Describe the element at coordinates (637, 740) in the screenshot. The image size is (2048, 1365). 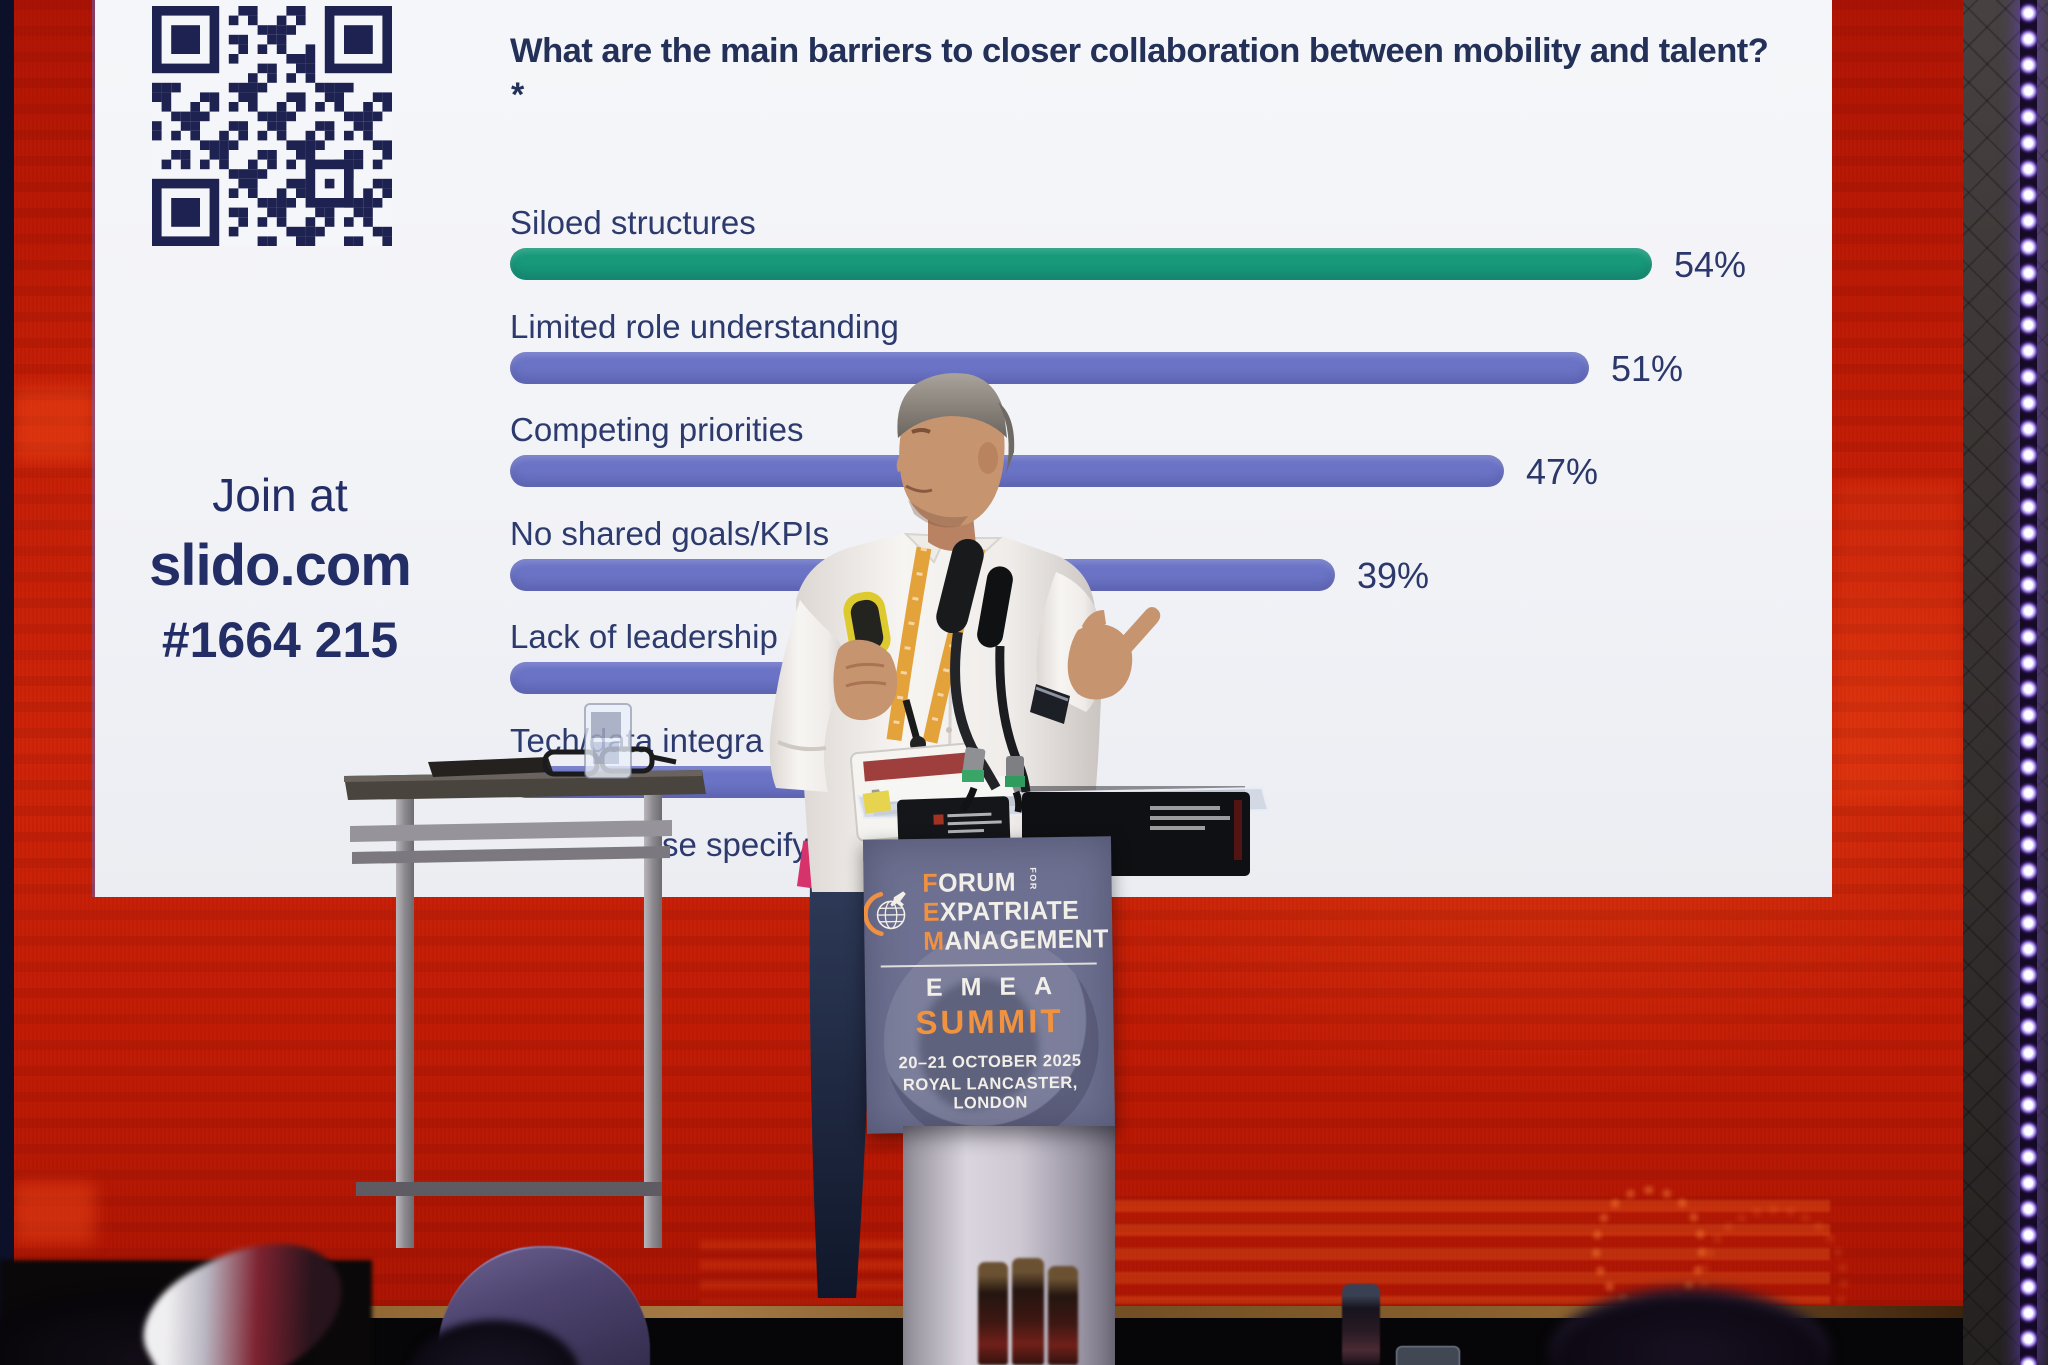
I see `bar-label: Tech/data integra` at that location.